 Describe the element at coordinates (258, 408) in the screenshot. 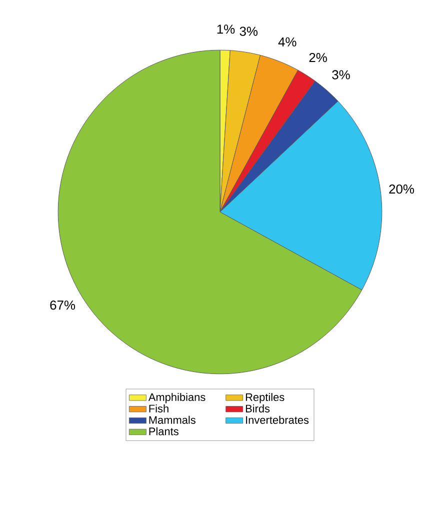

I see `legend-label: Birds` at that location.